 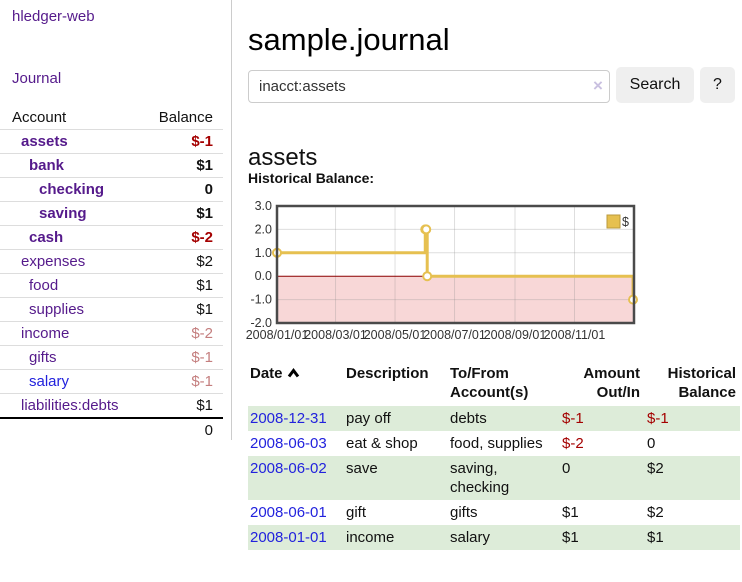 What do you see at coordinates (701, 383) in the screenshot?
I see `register-col-balance: Historical Balance` at bounding box center [701, 383].